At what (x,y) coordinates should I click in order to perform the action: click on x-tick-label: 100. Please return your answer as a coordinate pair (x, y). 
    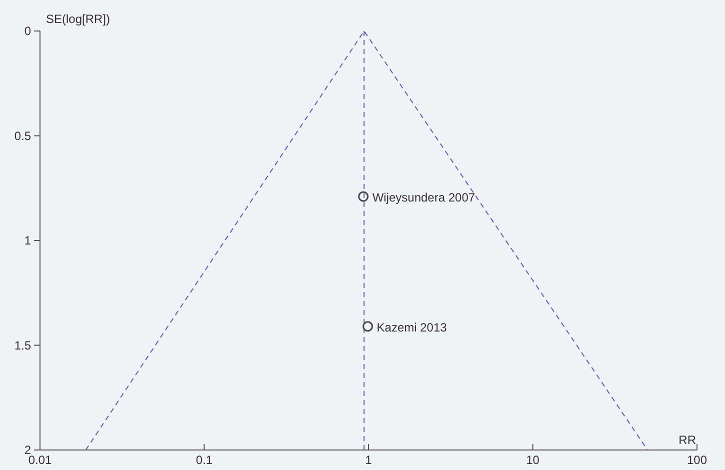
    Looking at the image, I should click on (697, 460).